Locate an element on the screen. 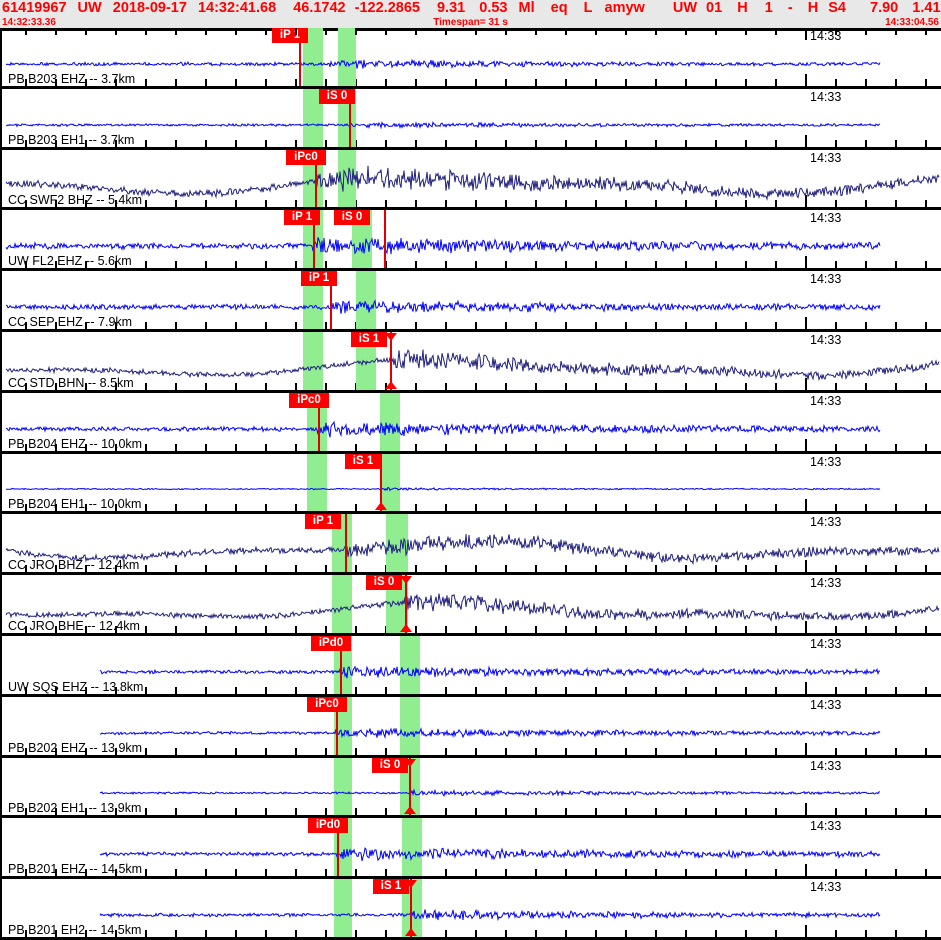  trace-row: iS 0 14:33 PB B202 EH1 -- 13.9km is located at coordinates (470, 788).